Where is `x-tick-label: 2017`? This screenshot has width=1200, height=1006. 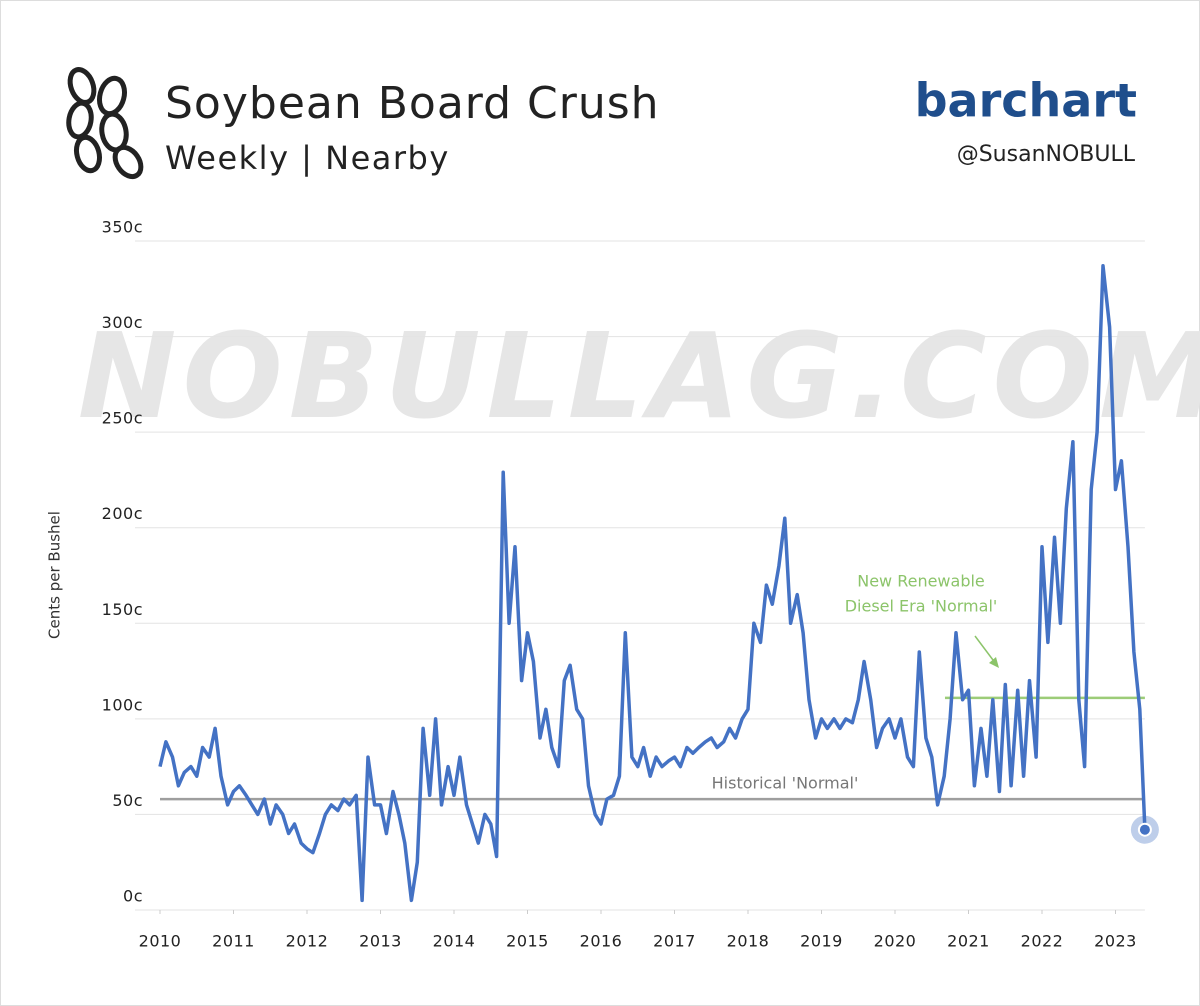 x-tick-label: 2017 is located at coordinates (674, 941).